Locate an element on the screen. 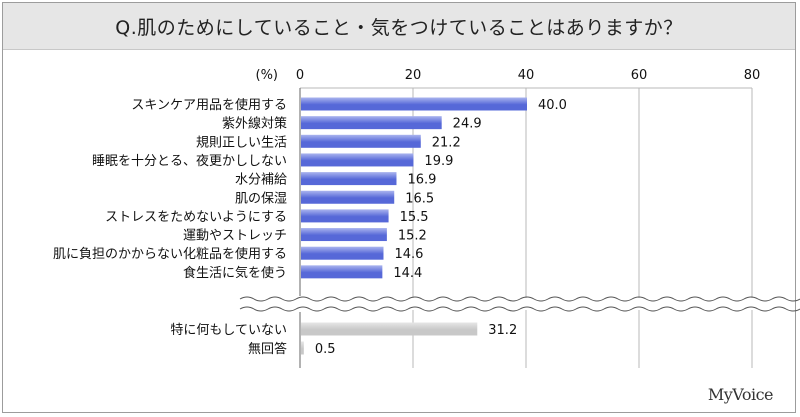 Image resolution: width=800 pixels, height=417 pixels. axis-break-band is located at coordinates (510, 304).